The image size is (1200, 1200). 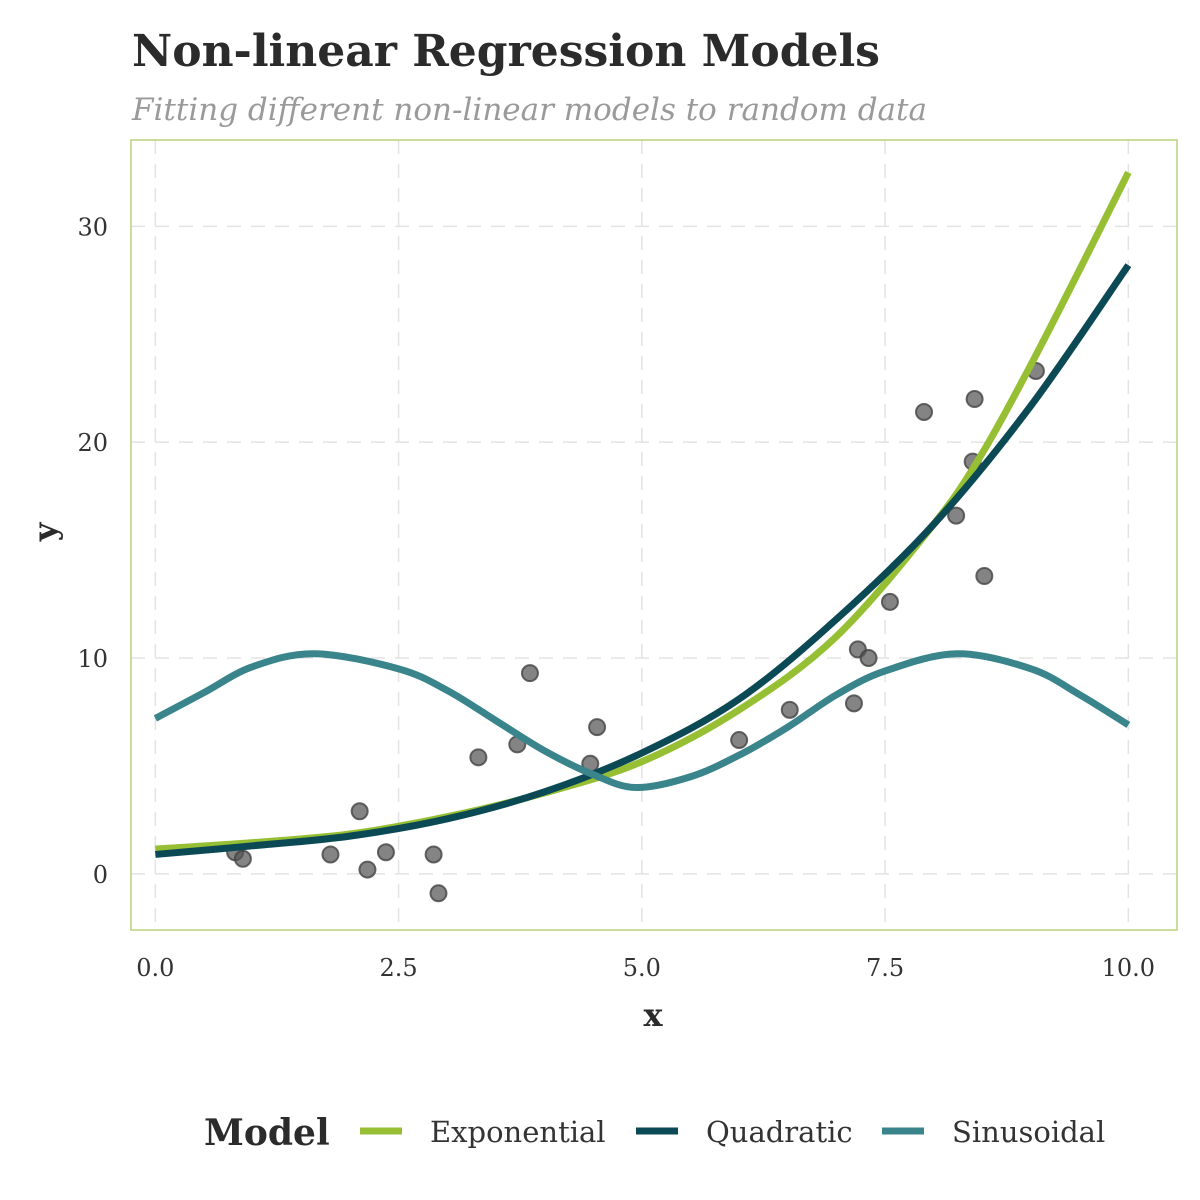 What do you see at coordinates (506, 51) in the screenshot?
I see `chart-title: Non-linear Regression Models` at bounding box center [506, 51].